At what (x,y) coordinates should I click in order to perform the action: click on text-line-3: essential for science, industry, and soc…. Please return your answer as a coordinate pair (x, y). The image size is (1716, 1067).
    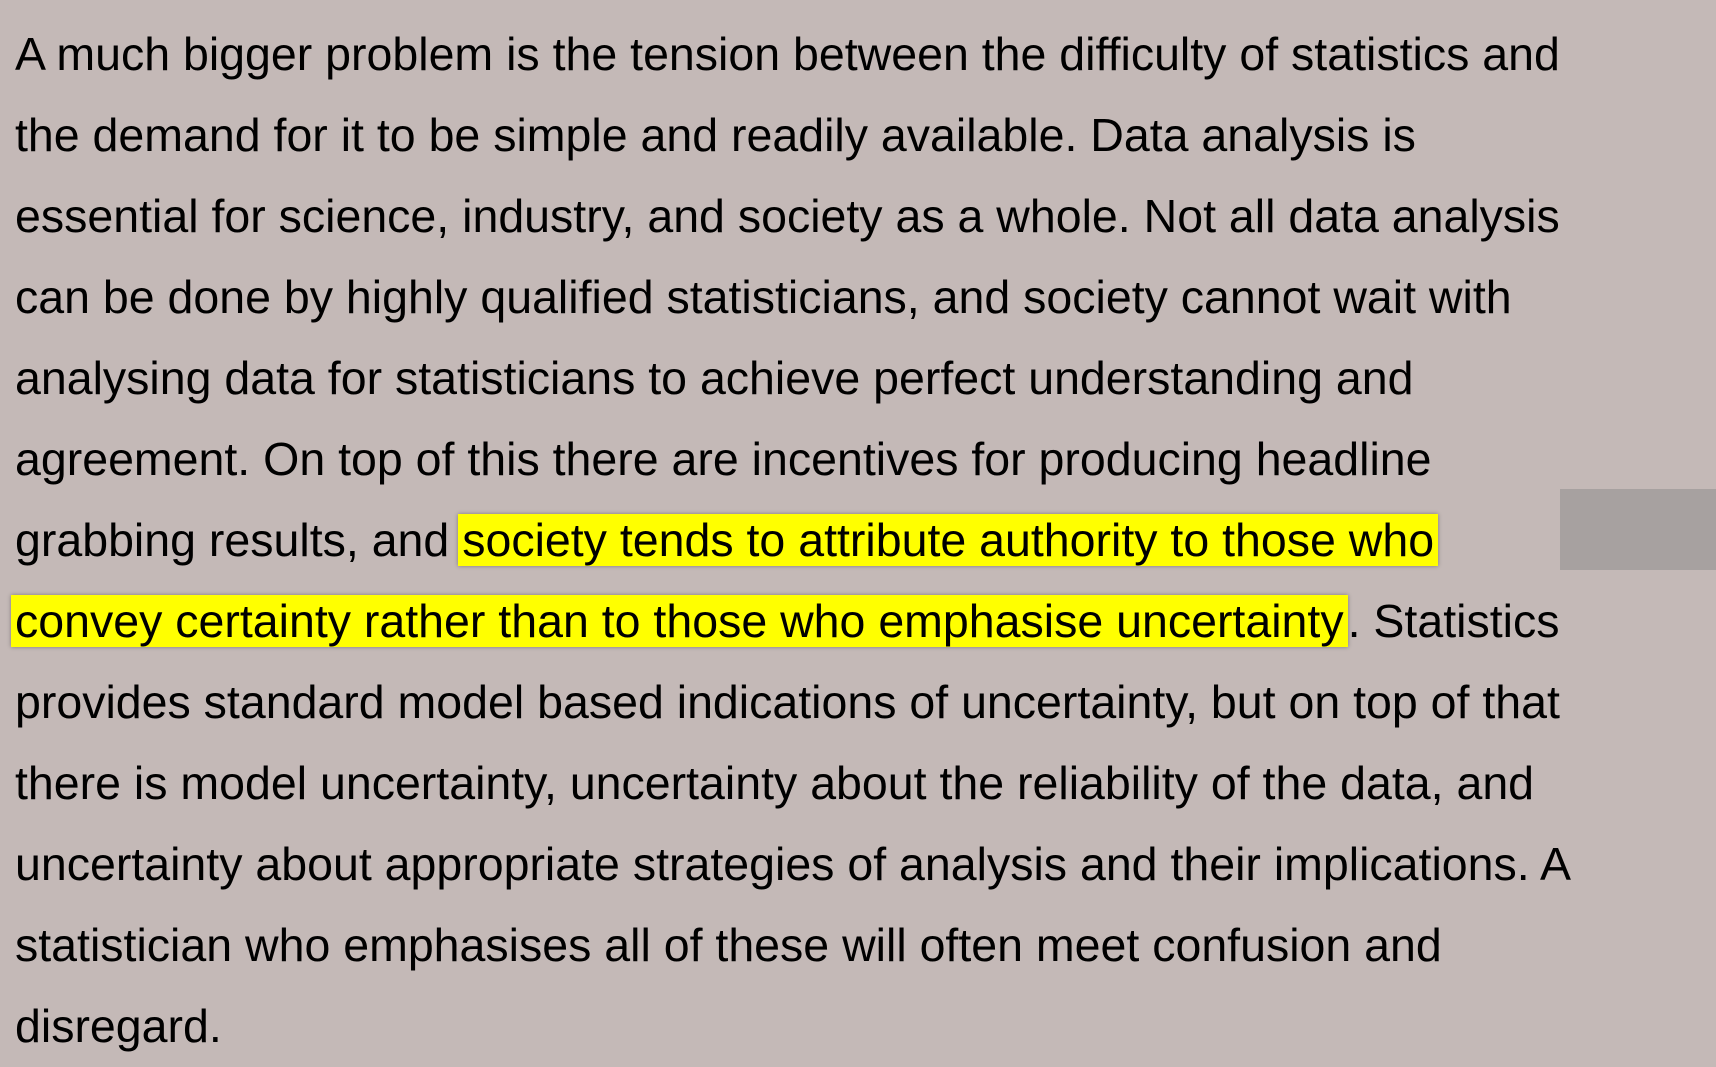
    Looking at the image, I should click on (787, 216).